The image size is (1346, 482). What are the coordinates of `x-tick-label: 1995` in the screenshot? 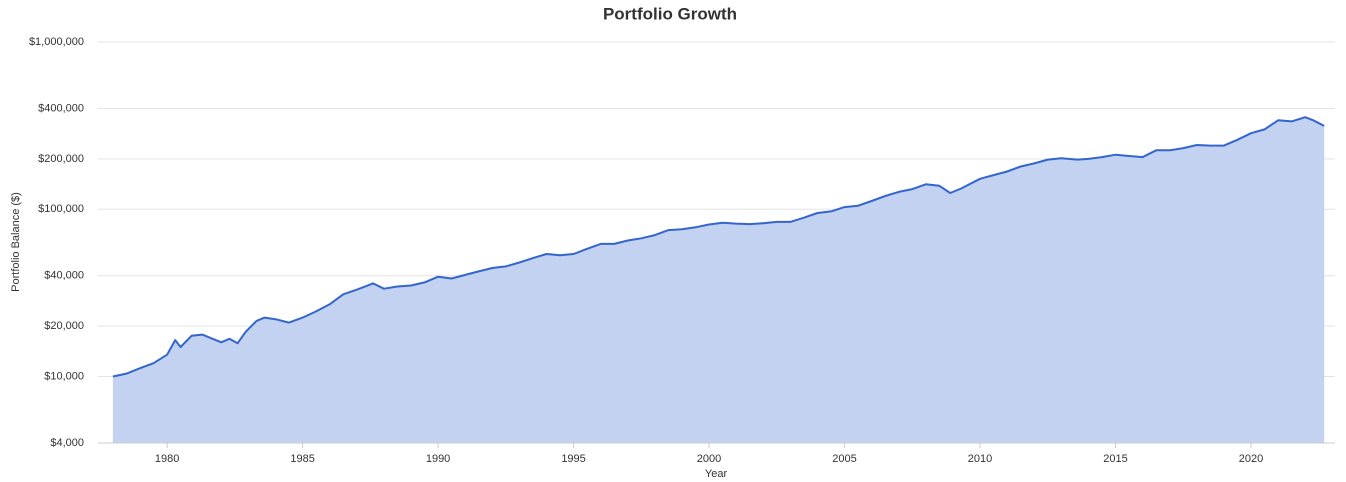 It's located at (573, 459).